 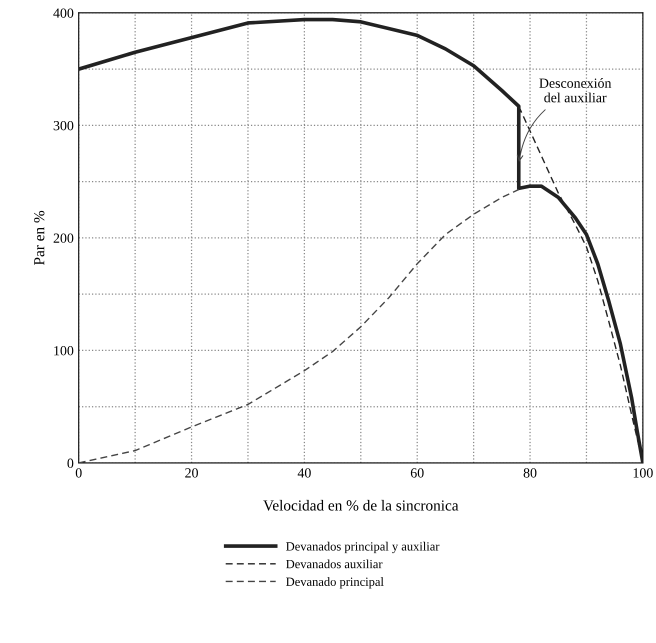 What do you see at coordinates (575, 90) in the screenshot?
I see `annotation: Desconexión del auxiliar` at bounding box center [575, 90].